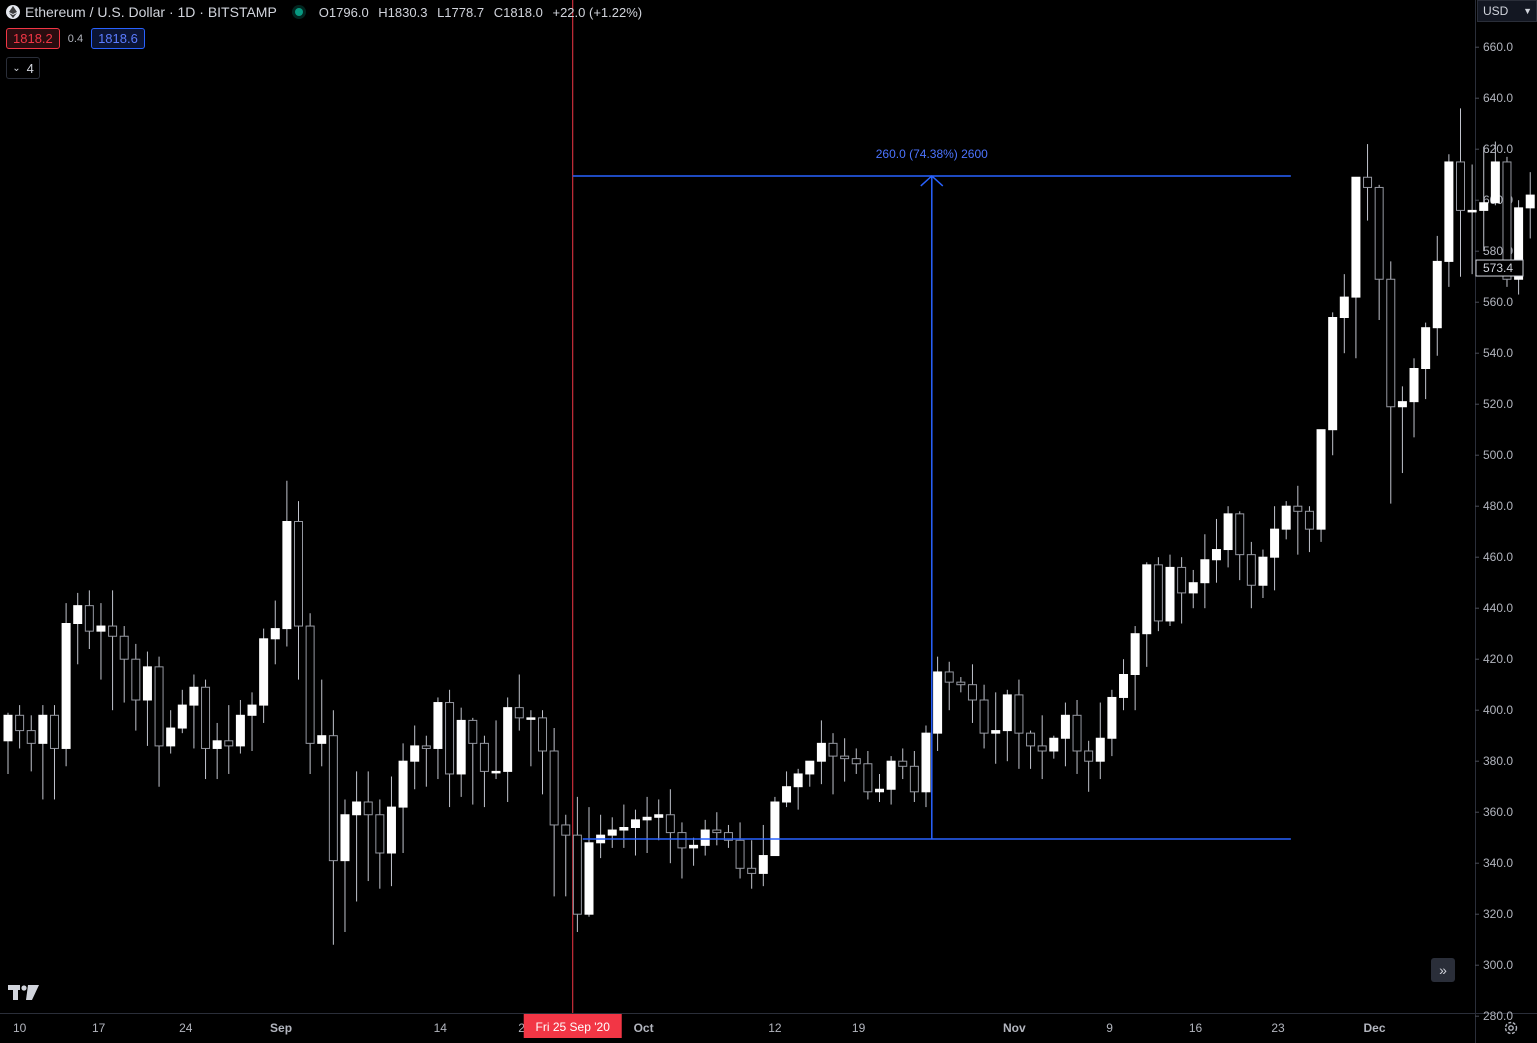 This screenshot has width=1537, height=1043. Describe the element at coordinates (24, 994) in the screenshot. I see `tradingview-logo-icon` at that location.